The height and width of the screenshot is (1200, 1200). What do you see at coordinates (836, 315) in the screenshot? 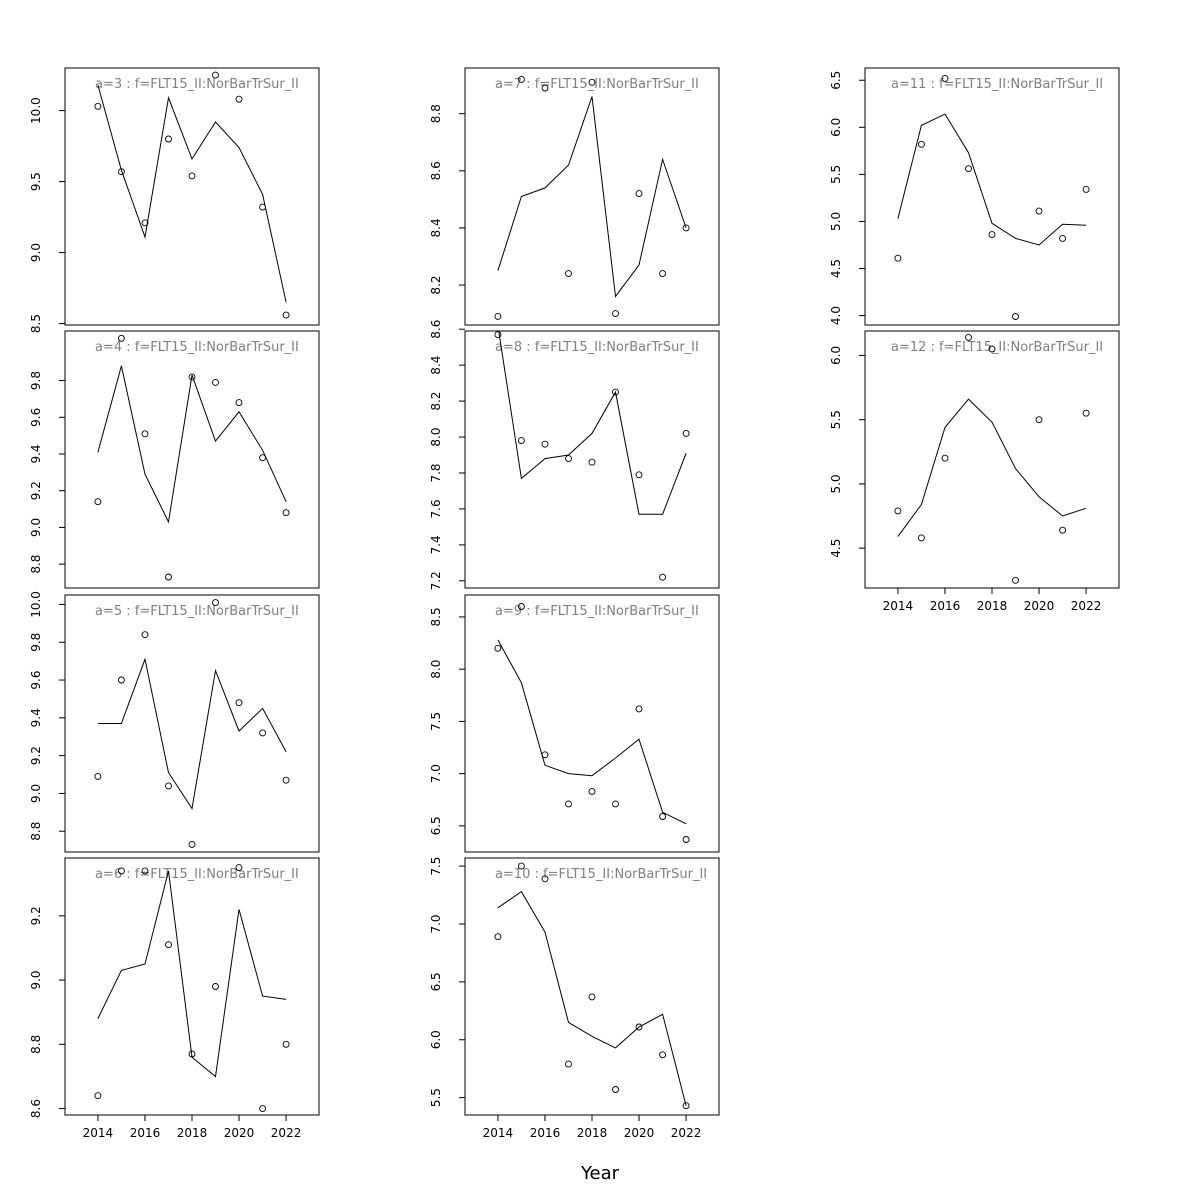
I see `y-tick-label: 4.0` at bounding box center [836, 315].